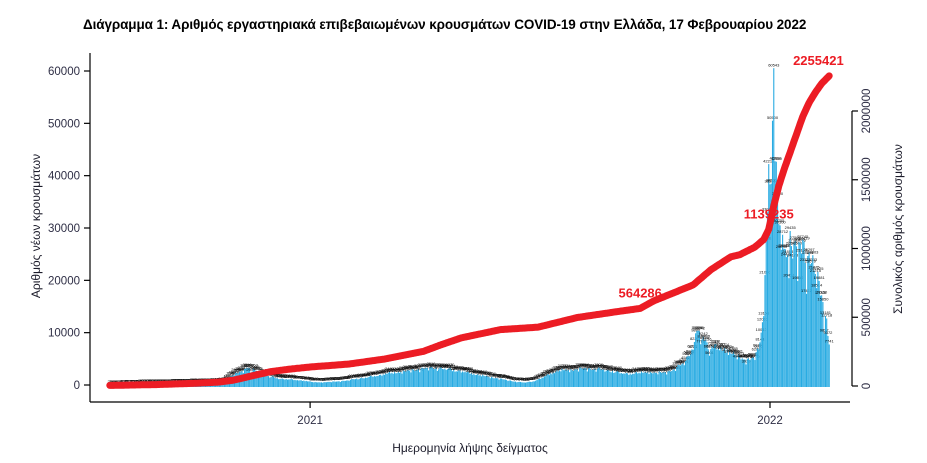 This screenshot has height=463, width=927. I want to click on bar-value-label: 1268, so click(495, 375).